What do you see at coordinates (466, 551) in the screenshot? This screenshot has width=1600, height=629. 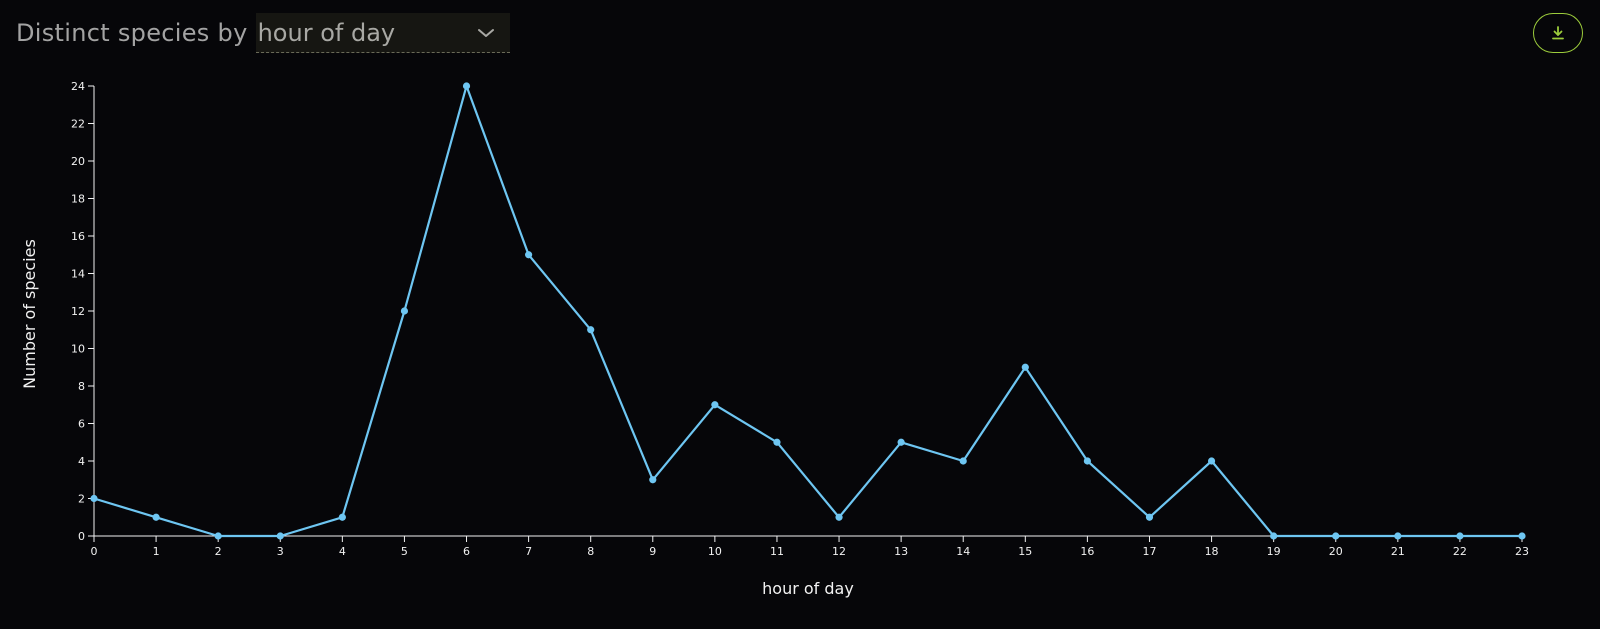 I see `x-tick-label: 6` at bounding box center [466, 551].